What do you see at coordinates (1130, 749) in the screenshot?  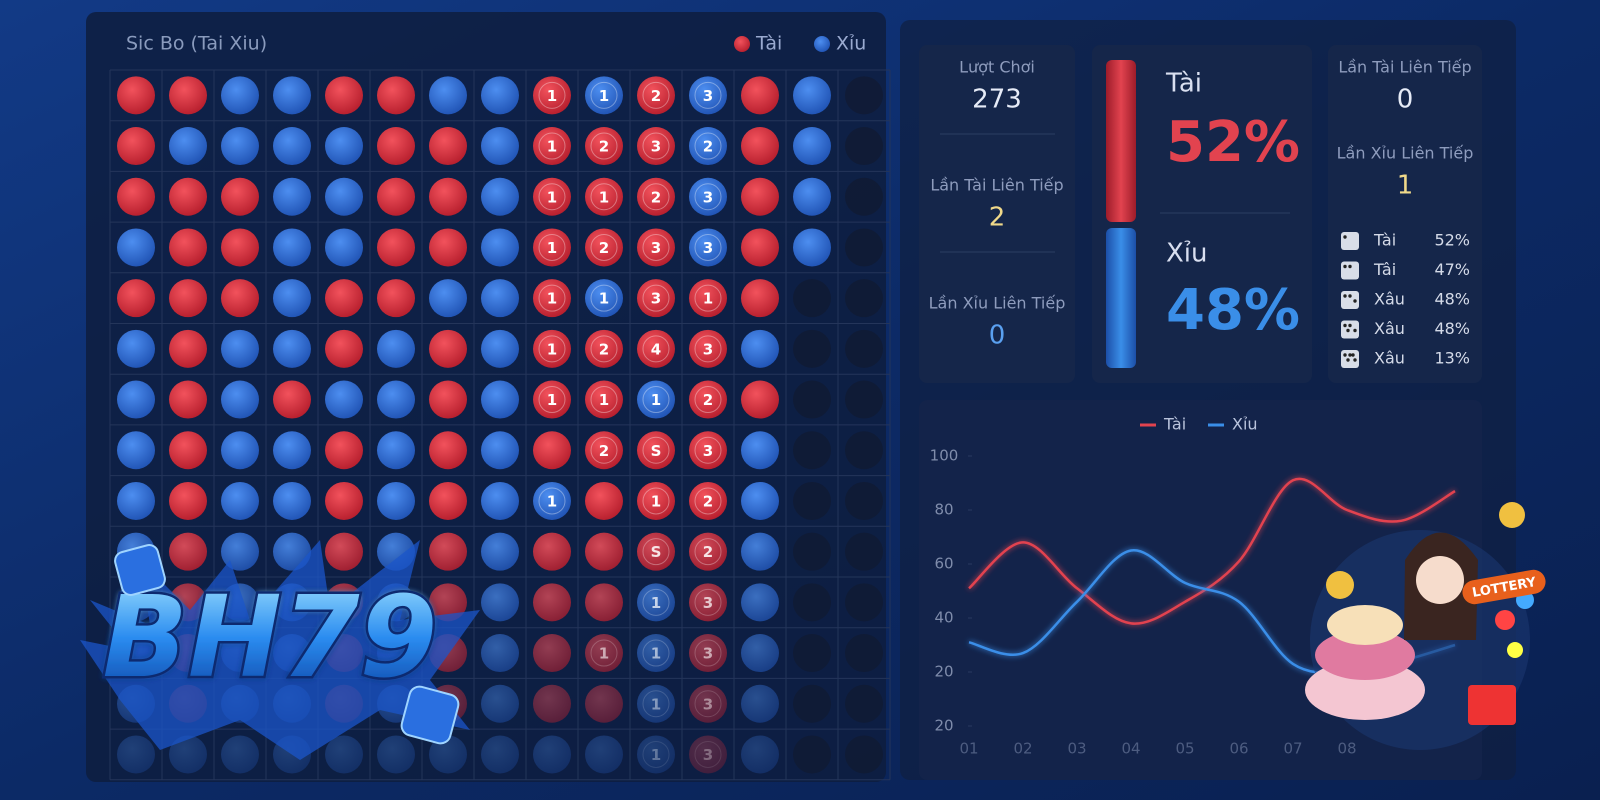 I see `x-tick-label: 04` at bounding box center [1130, 749].